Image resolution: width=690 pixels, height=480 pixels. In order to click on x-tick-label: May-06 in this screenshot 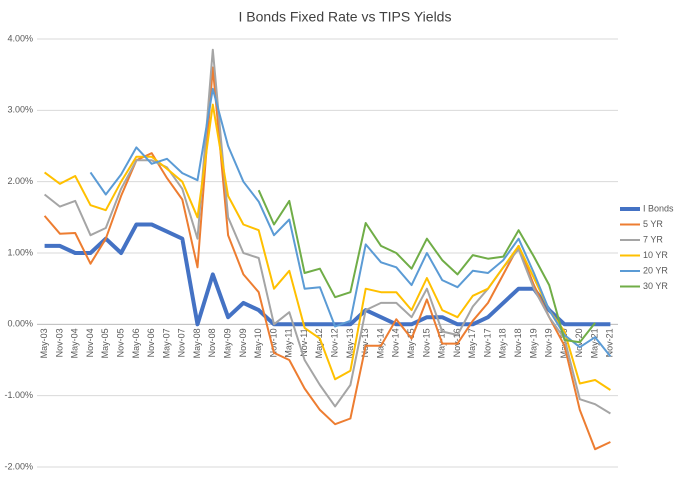, I will do `click(136, 343)`.